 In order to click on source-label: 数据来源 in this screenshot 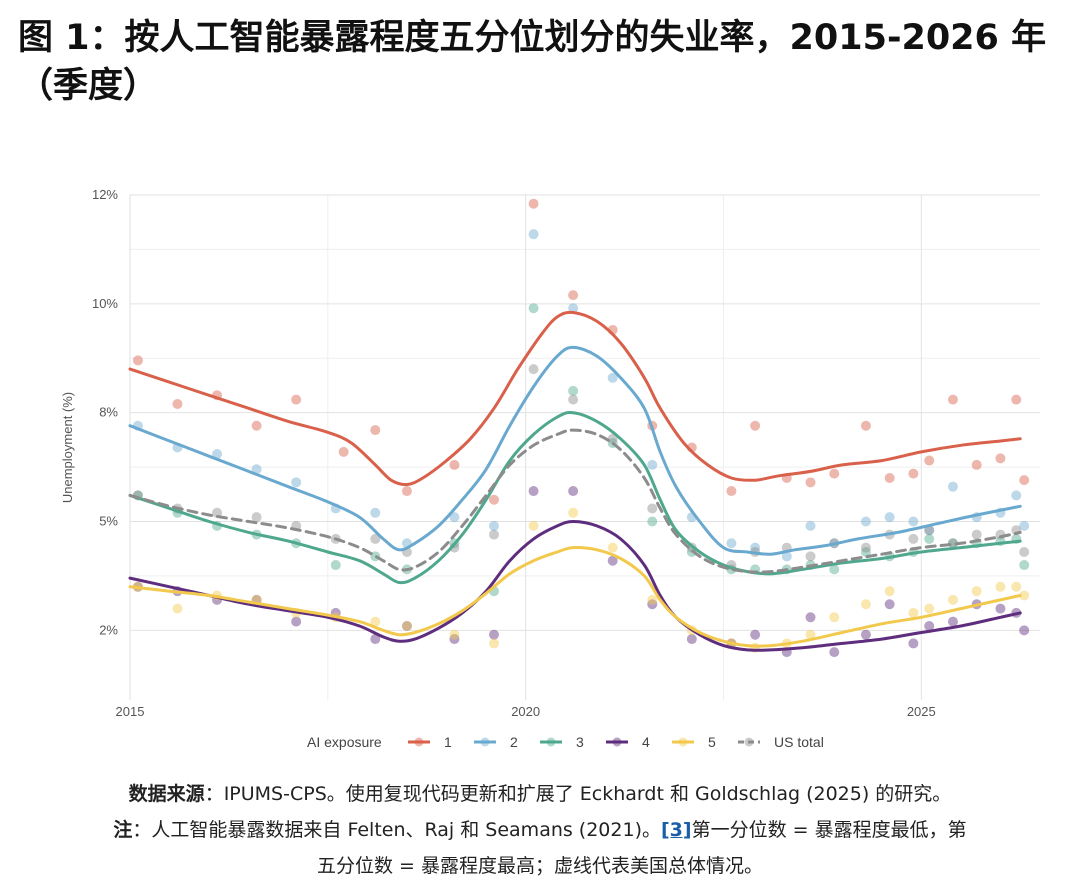, I will do `click(166, 794)`.